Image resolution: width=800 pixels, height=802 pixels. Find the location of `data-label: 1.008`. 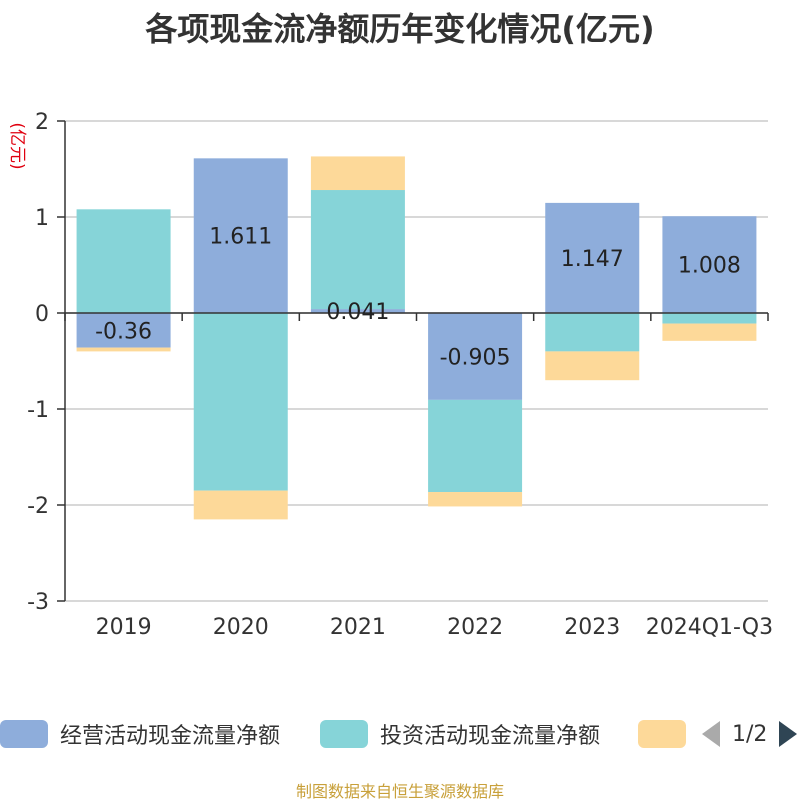

data-label: 1.008 is located at coordinates (709, 266).